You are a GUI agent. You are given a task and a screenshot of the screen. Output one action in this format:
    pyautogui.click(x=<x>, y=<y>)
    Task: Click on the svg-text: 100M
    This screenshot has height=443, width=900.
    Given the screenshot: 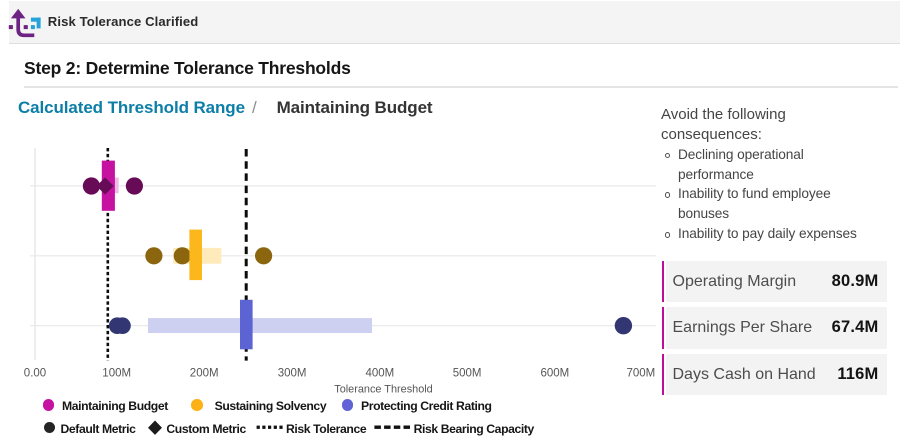 What is the action you would take?
    pyautogui.click(x=116, y=374)
    